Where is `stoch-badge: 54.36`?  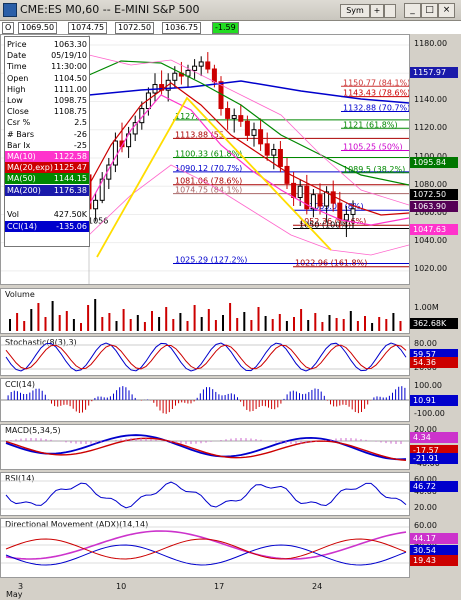
stoch-badge: 54.36 is located at coordinates (434, 362).